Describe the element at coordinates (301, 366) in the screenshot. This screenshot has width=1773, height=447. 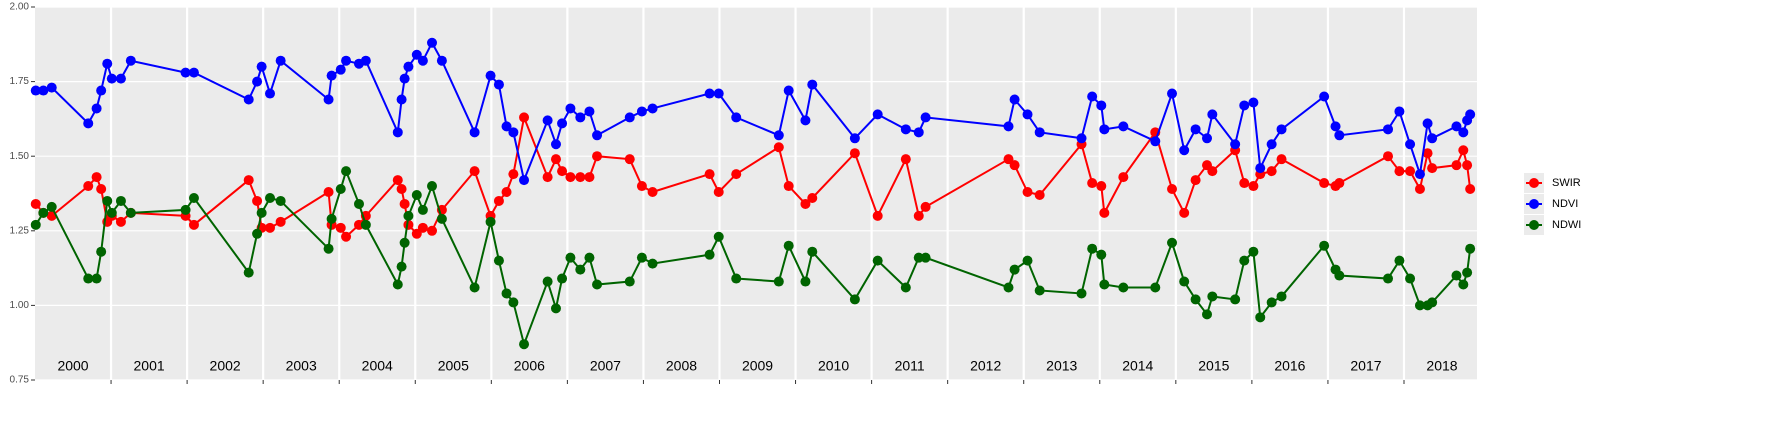
I see `year-label: 2003` at that location.